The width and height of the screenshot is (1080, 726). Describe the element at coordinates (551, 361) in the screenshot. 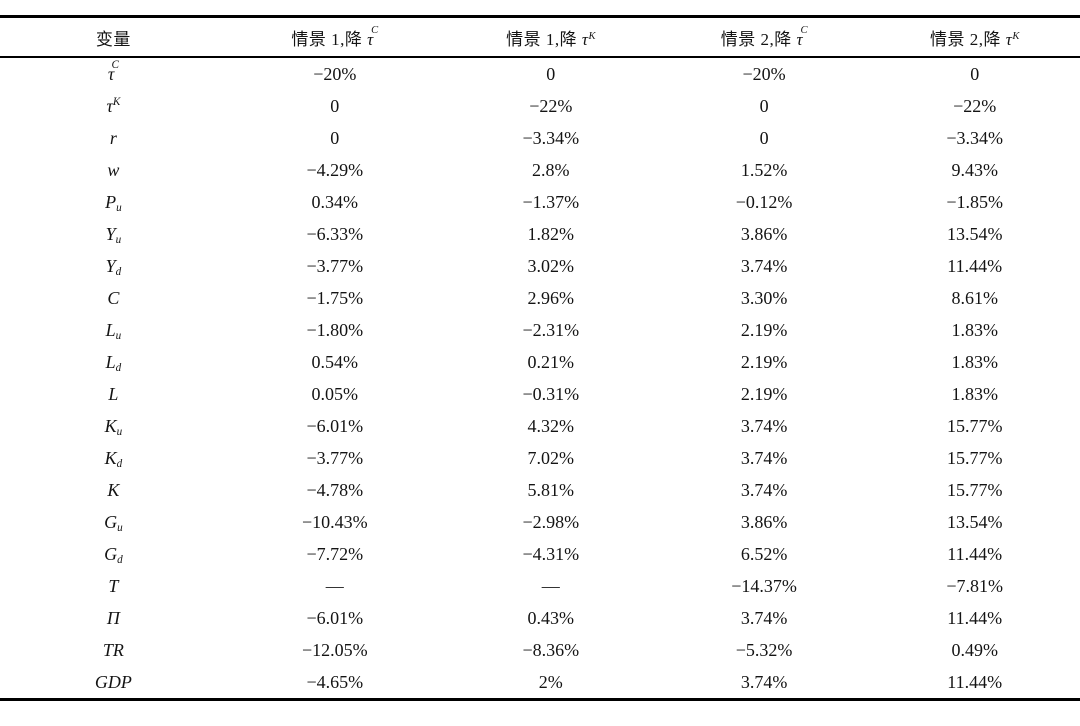

I see `value-cell: 0.21%` at that location.